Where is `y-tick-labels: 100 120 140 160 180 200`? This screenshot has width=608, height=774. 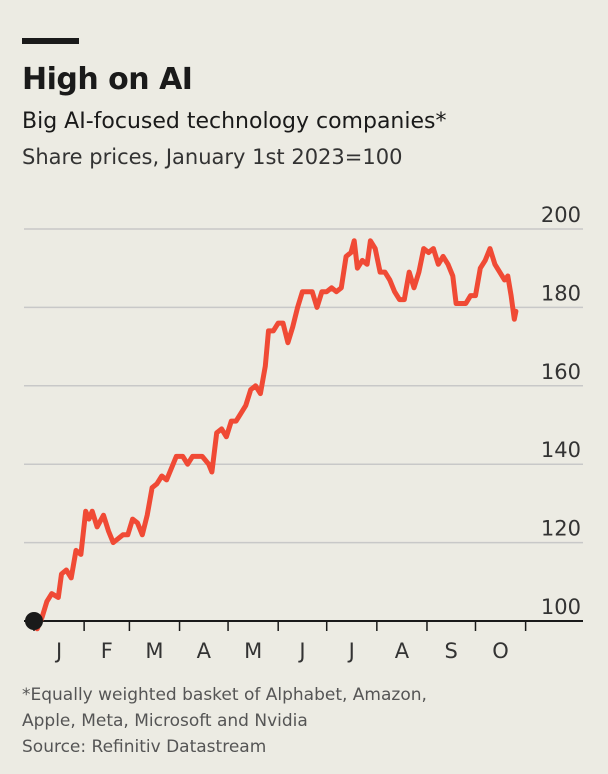
y-tick-labels: 100 120 140 160 180 200 is located at coordinates (561, 411).